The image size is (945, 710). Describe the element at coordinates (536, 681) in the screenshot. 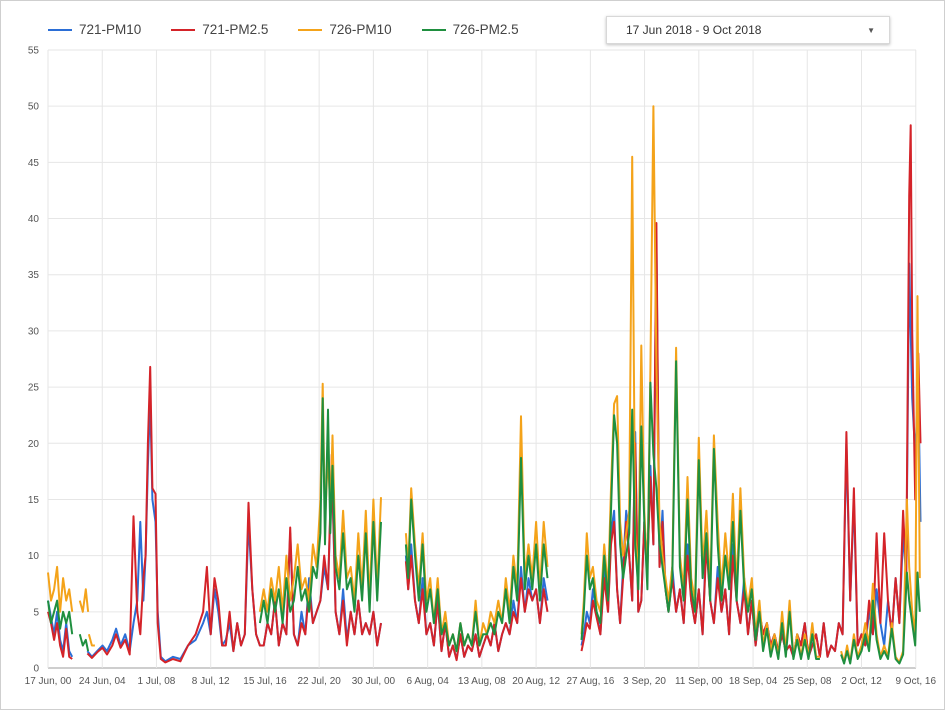

I see `x-tick-label: 20 Aug, 12` at that location.